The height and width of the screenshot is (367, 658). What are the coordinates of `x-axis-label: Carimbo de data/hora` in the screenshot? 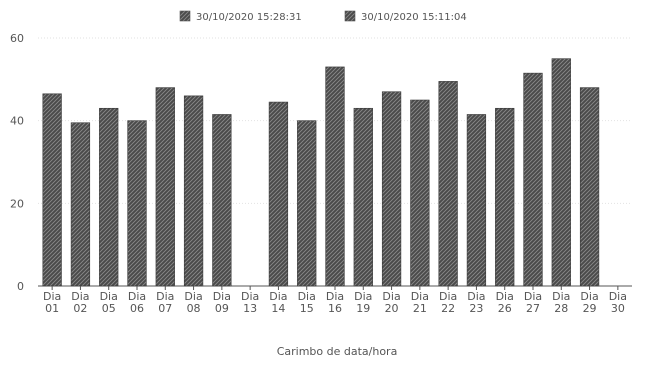 It's located at (337, 351).